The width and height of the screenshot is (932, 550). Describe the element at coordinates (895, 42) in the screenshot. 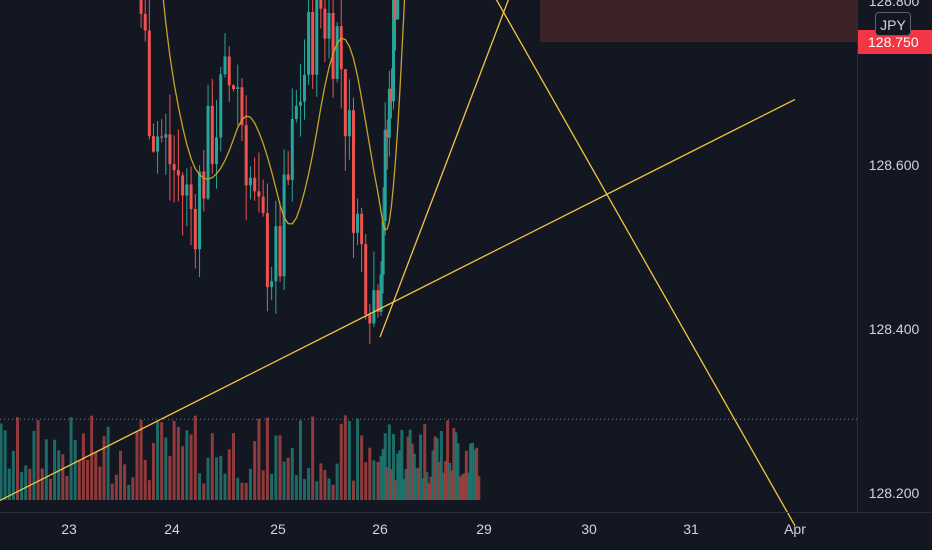

I see `price-badge-red: 128.750` at that location.